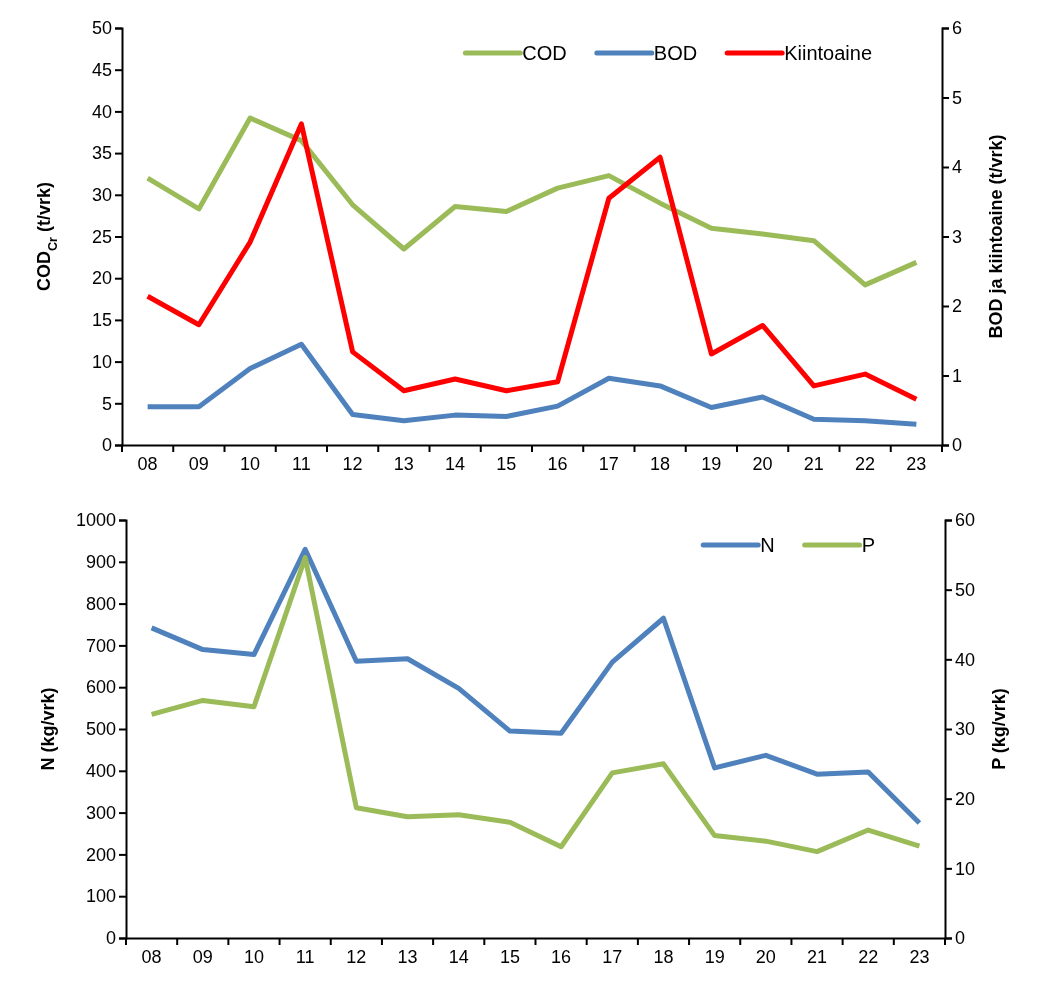 The image size is (1046, 983). What do you see at coordinates (101, 278) in the screenshot?
I see `y-tick-label: 20` at bounding box center [101, 278].